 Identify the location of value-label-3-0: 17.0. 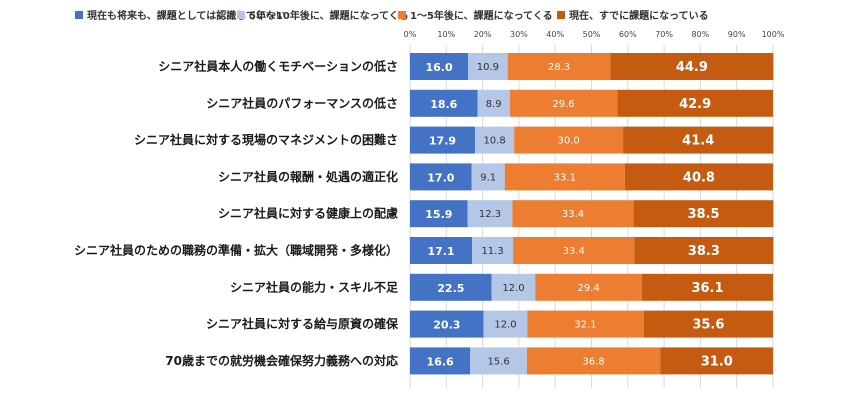
(440, 177).